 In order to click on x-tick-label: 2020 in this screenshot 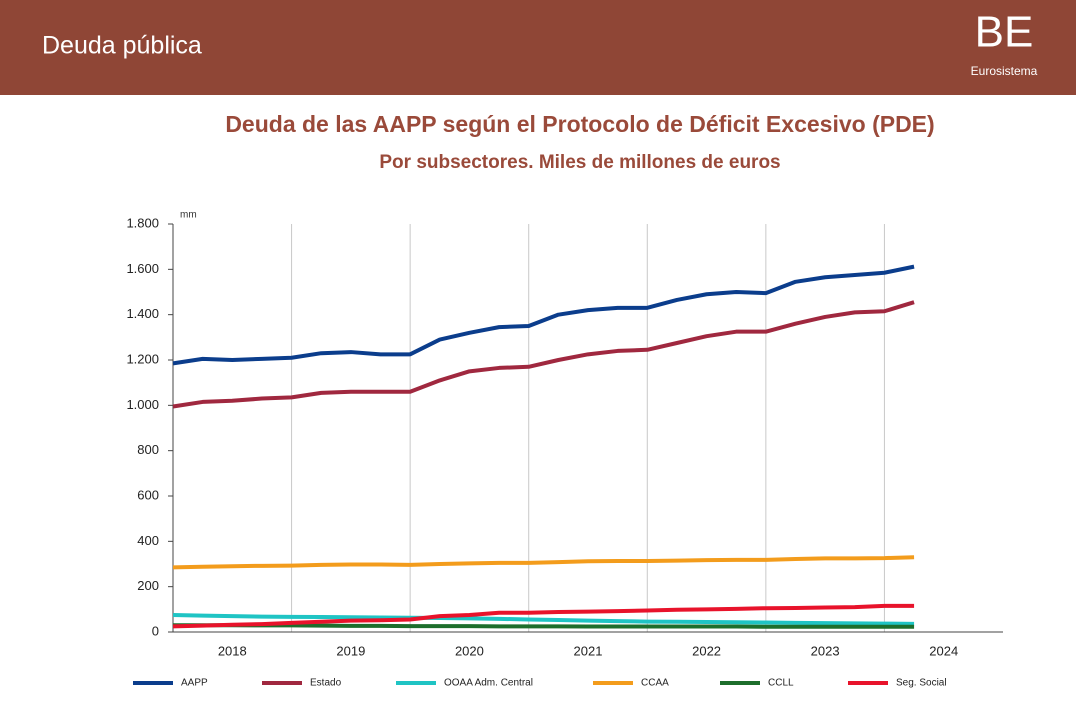, I will do `click(469, 650)`.